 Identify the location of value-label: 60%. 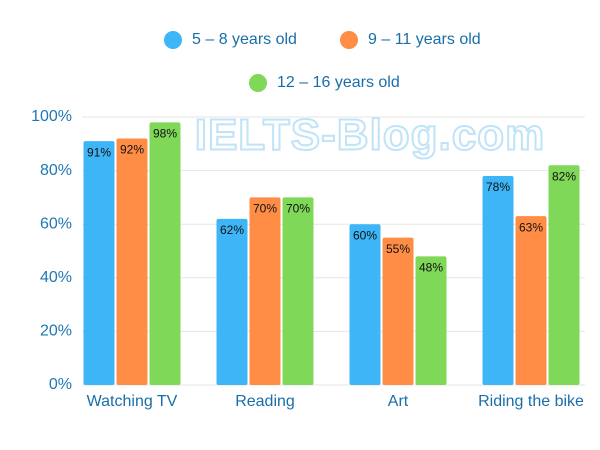
(365, 235).